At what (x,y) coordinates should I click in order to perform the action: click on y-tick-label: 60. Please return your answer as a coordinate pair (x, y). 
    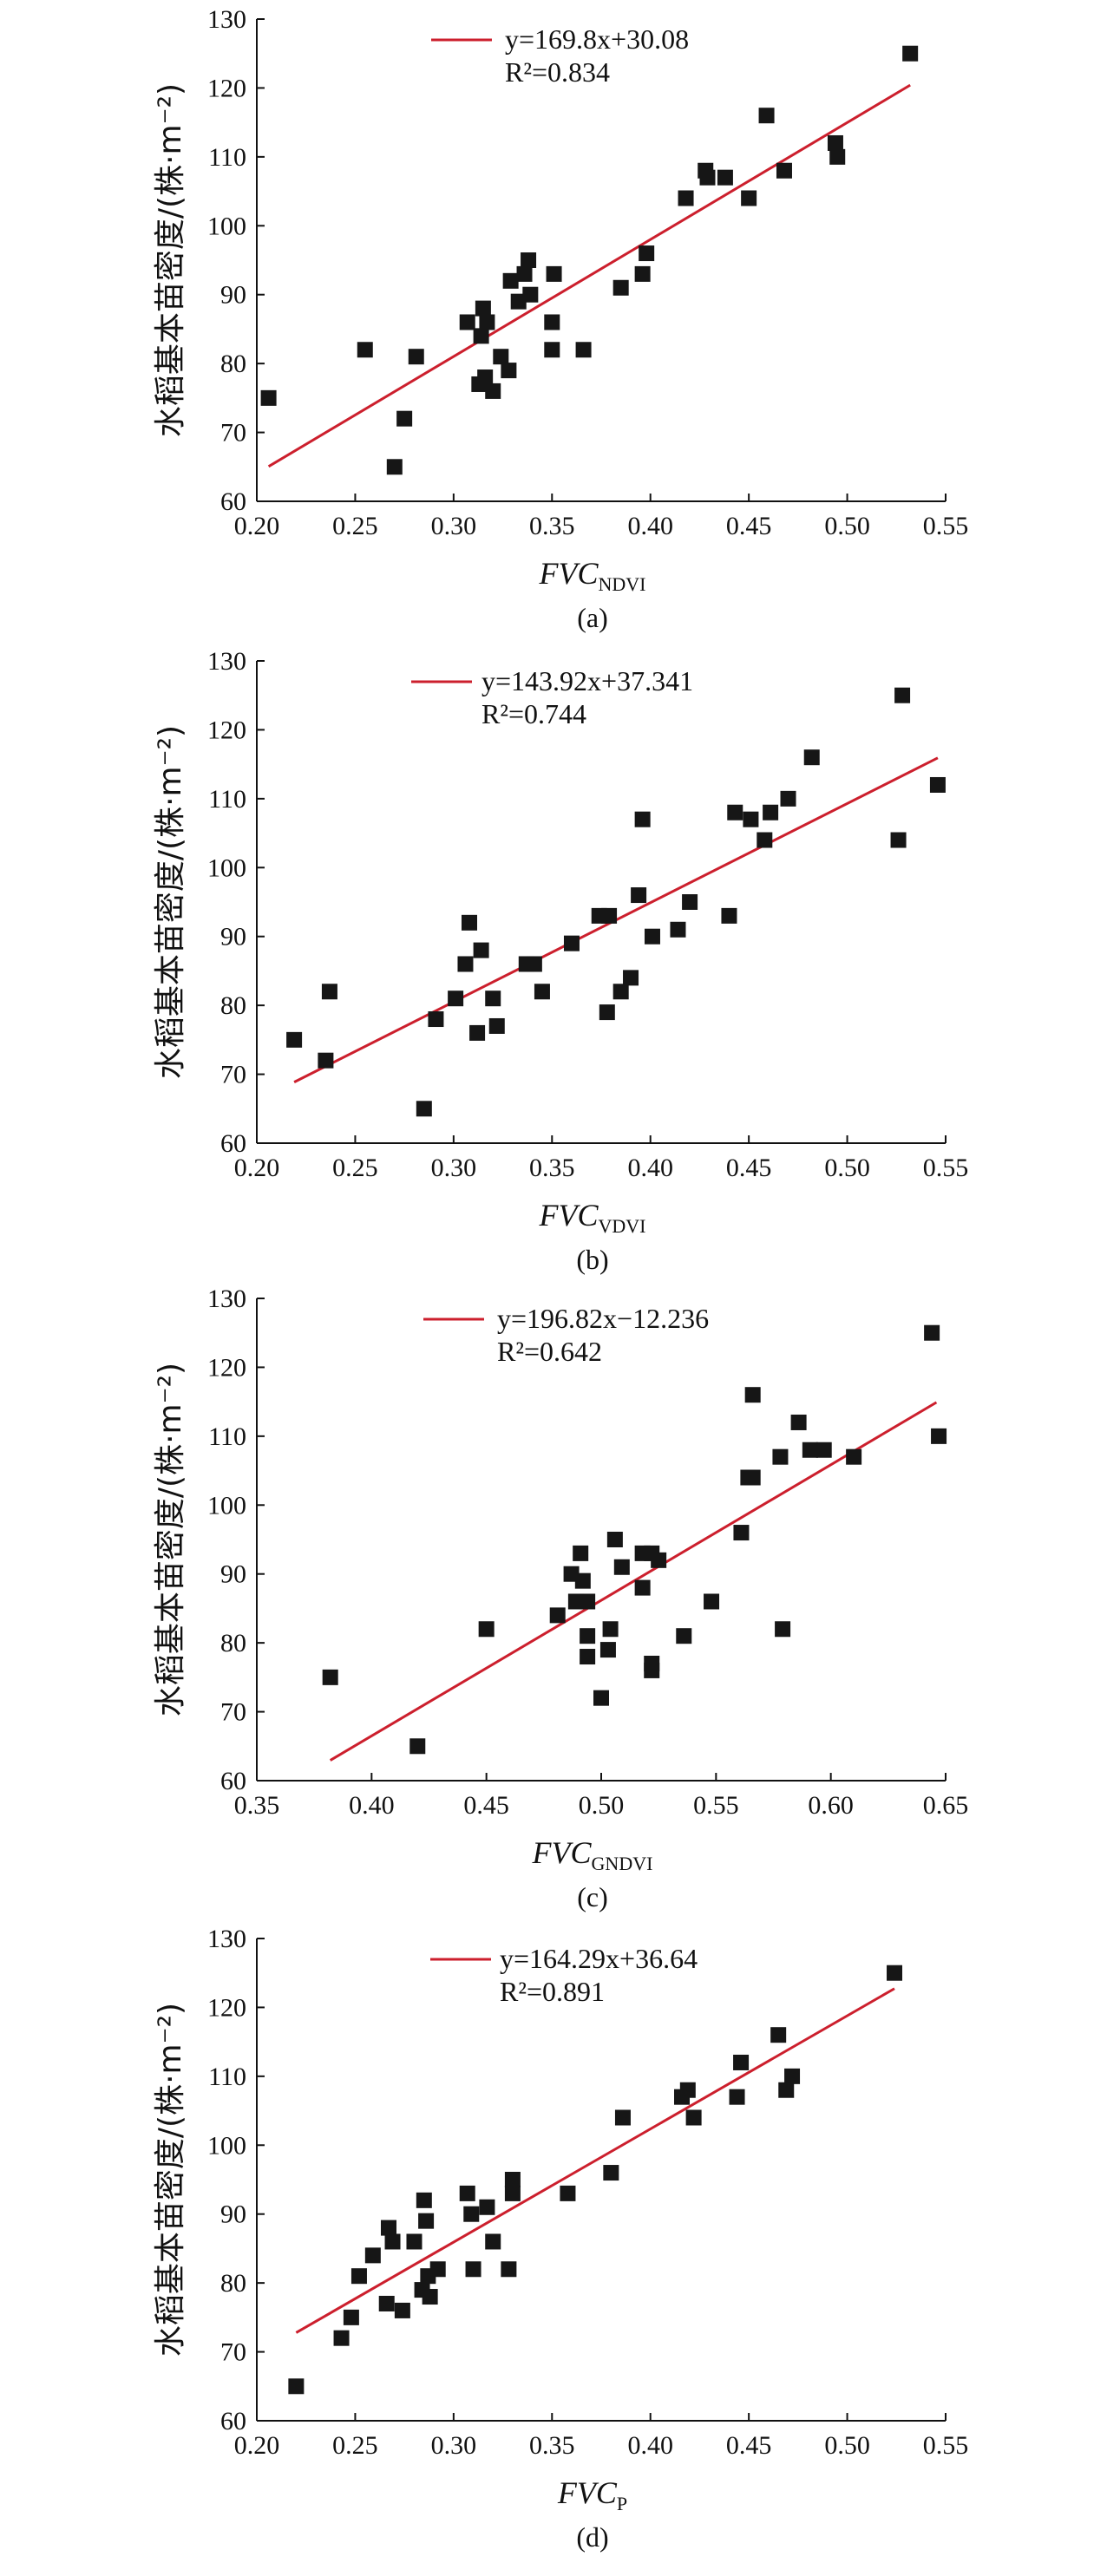
    Looking at the image, I should click on (233, 1781).